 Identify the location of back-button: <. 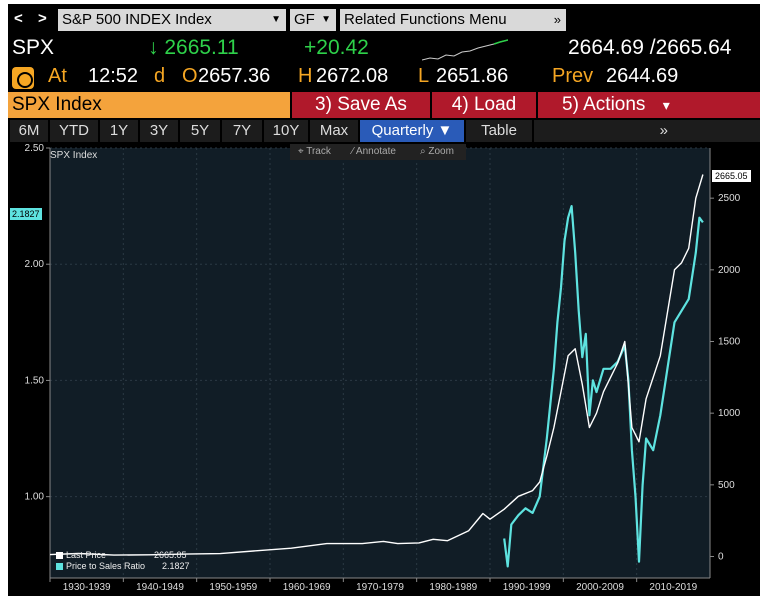
(18, 18).